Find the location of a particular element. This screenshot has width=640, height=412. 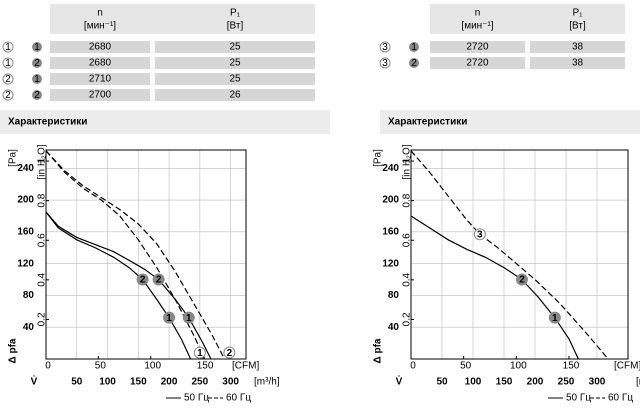

y-tick-label: 240 is located at coordinates (390, 168).